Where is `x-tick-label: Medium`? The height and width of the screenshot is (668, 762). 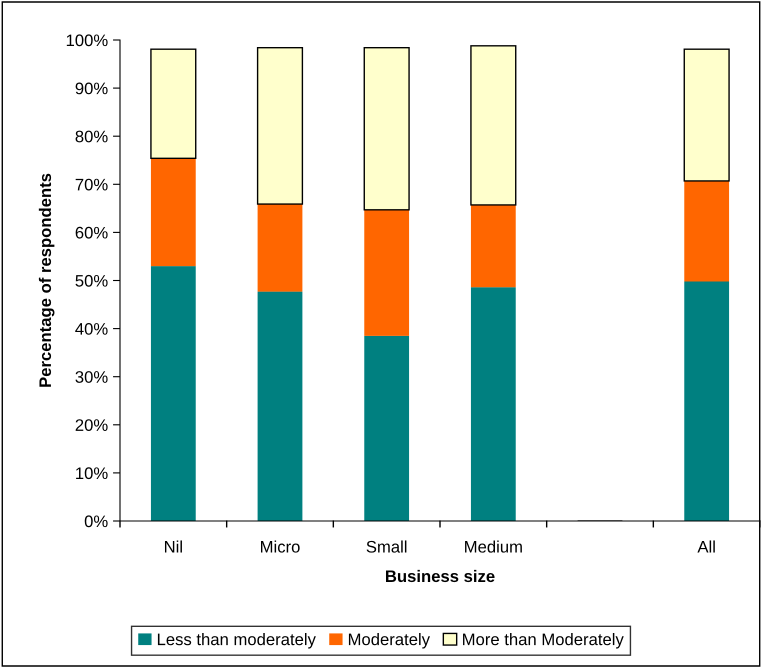
x-tick-label: Medium is located at coordinates (493, 546).